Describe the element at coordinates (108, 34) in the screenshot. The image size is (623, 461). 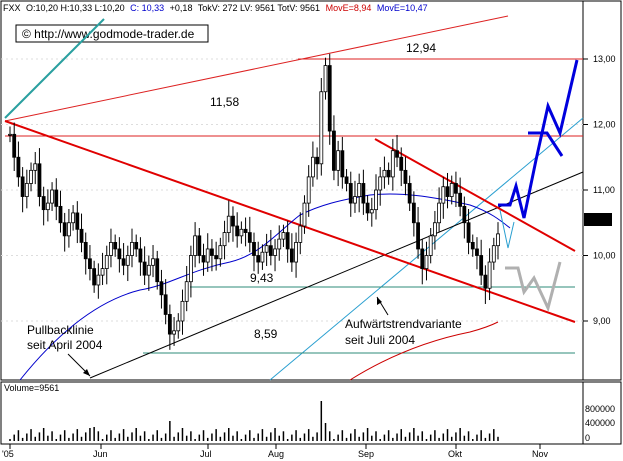
I see `watermark-text: © http://www.godmode-trader.de` at that location.